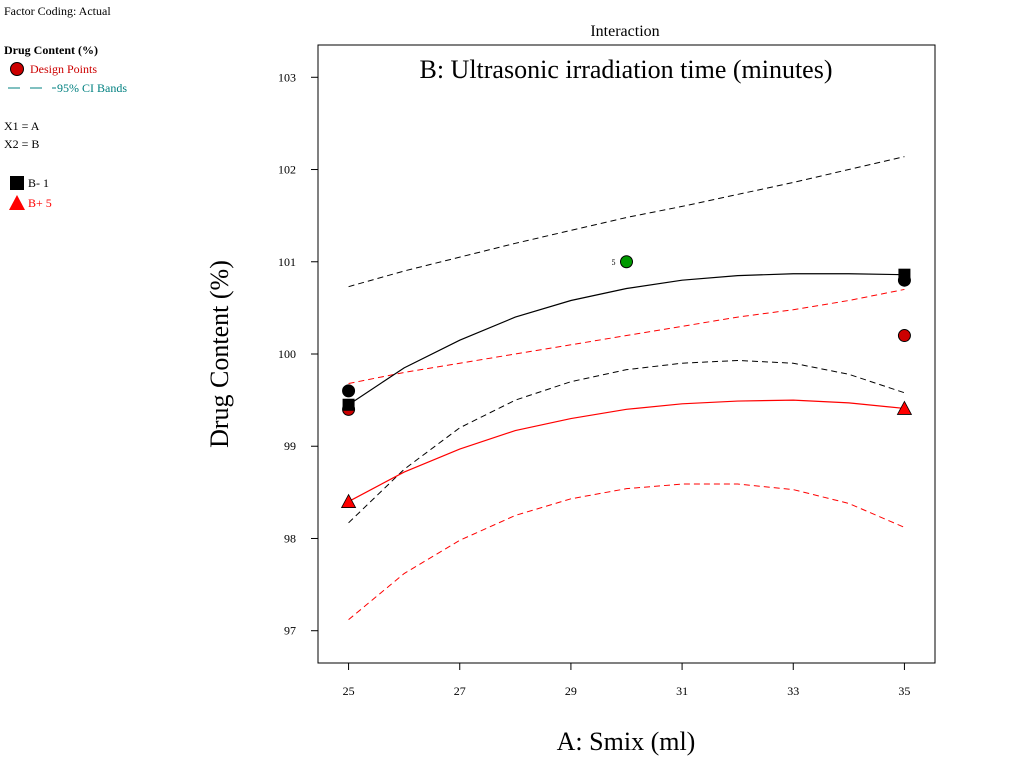 The width and height of the screenshot is (1024, 768). What do you see at coordinates (626, 552) in the screenshot?
I see `b-plus-ci-lower` at bounding box center [626, 552].